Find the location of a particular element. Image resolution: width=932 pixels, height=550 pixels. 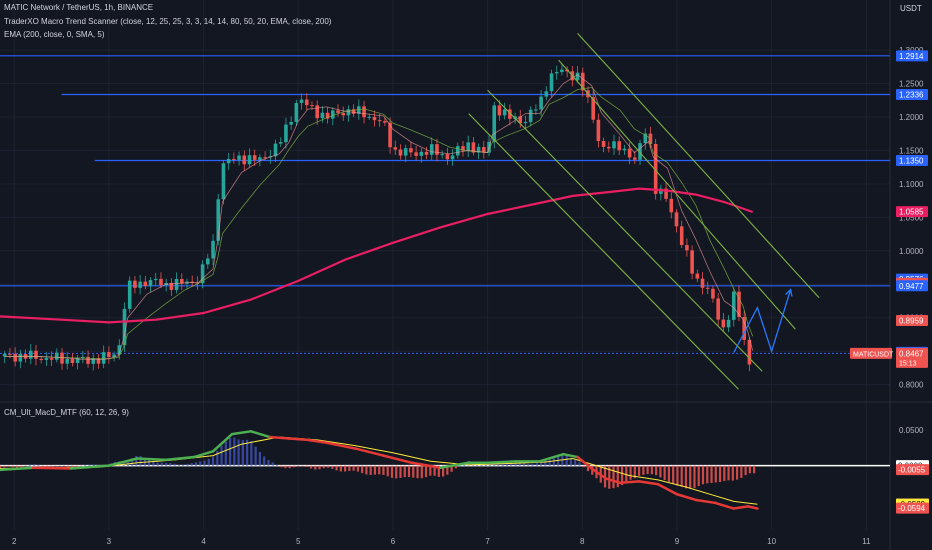

x-tick-label-8: 10 is located at coordinates (771, 541).